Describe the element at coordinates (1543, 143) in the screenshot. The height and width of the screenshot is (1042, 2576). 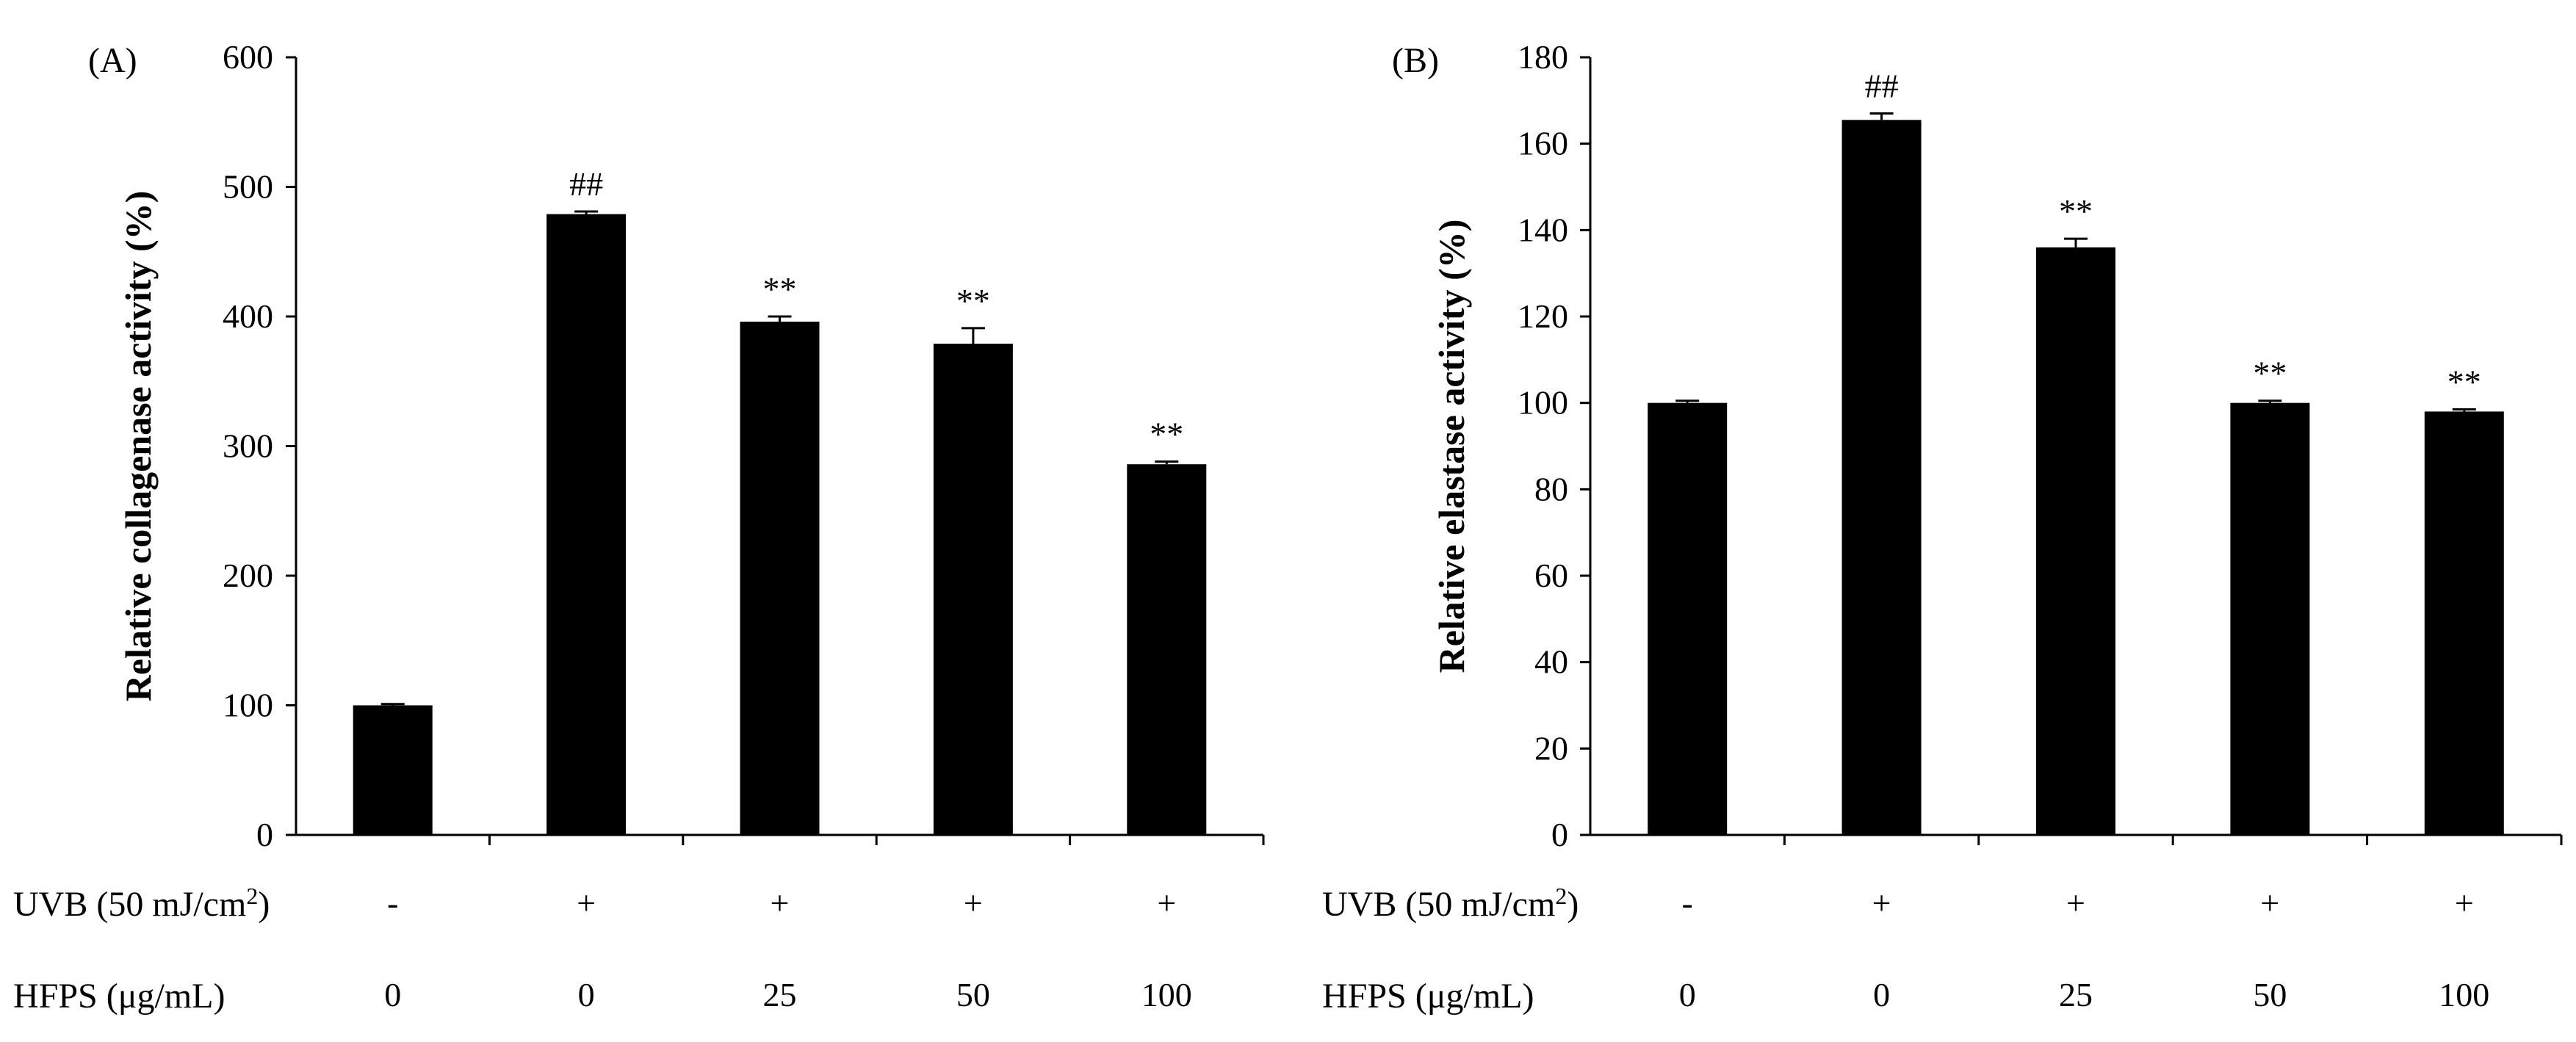
I see `y-tick-label: 160` at that location.